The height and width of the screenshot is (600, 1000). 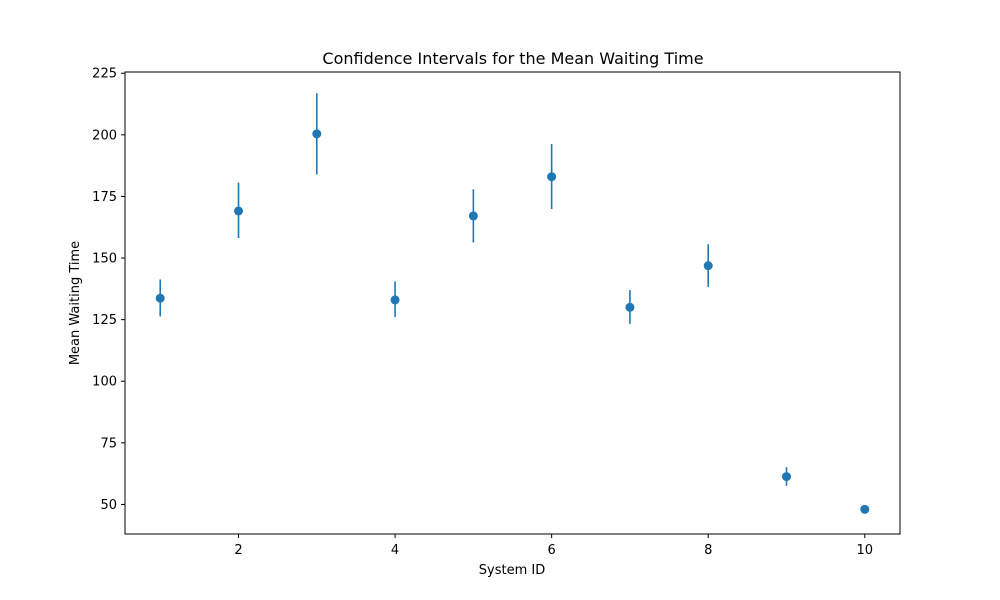 I want to click on x-axis: 2 4 6 8 10, so click(x=553, y=546).